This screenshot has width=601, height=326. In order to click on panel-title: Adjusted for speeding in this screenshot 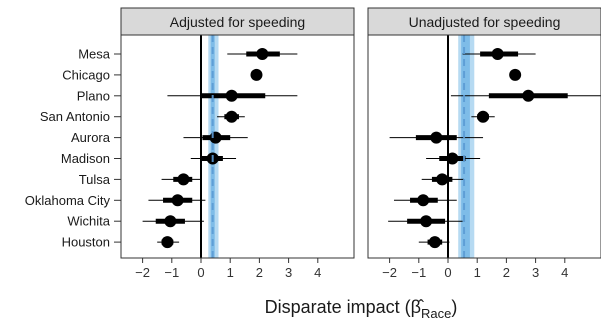, I will do `click(237, 22)`.